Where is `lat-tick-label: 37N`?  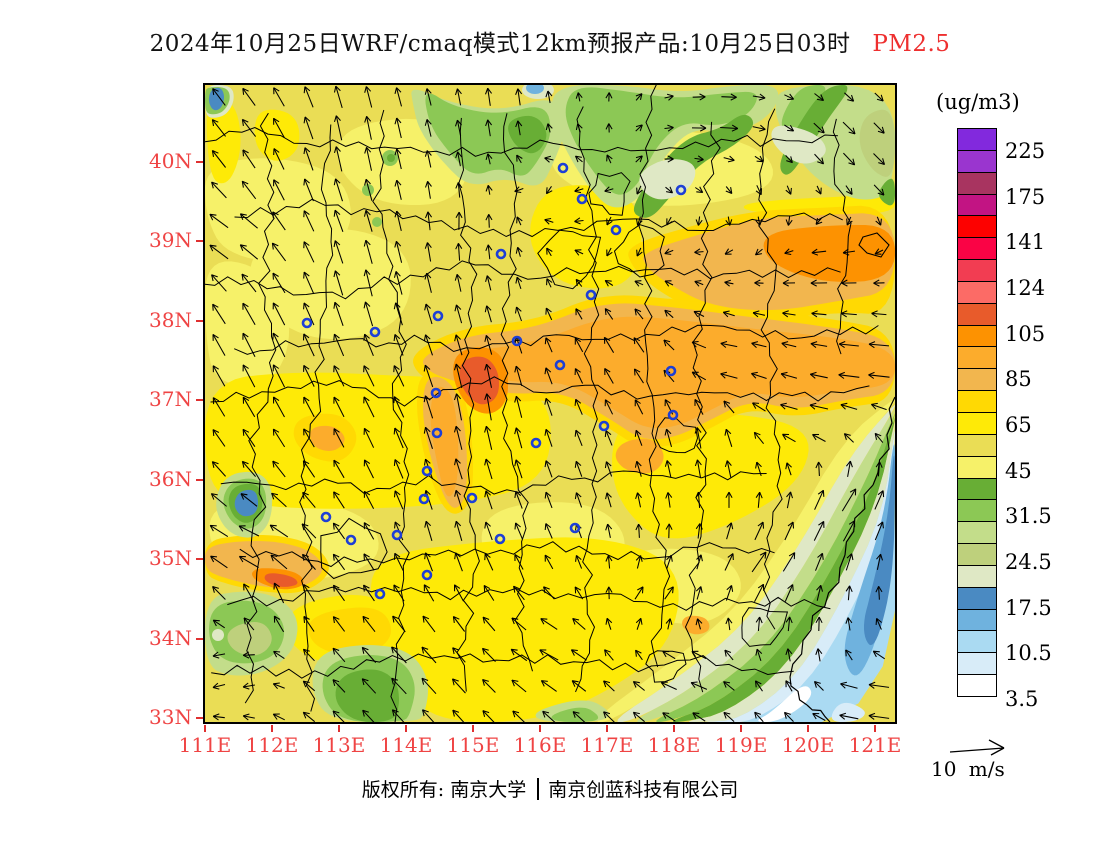 lat-tick-label: 37N is located at coordinates (170, 399).